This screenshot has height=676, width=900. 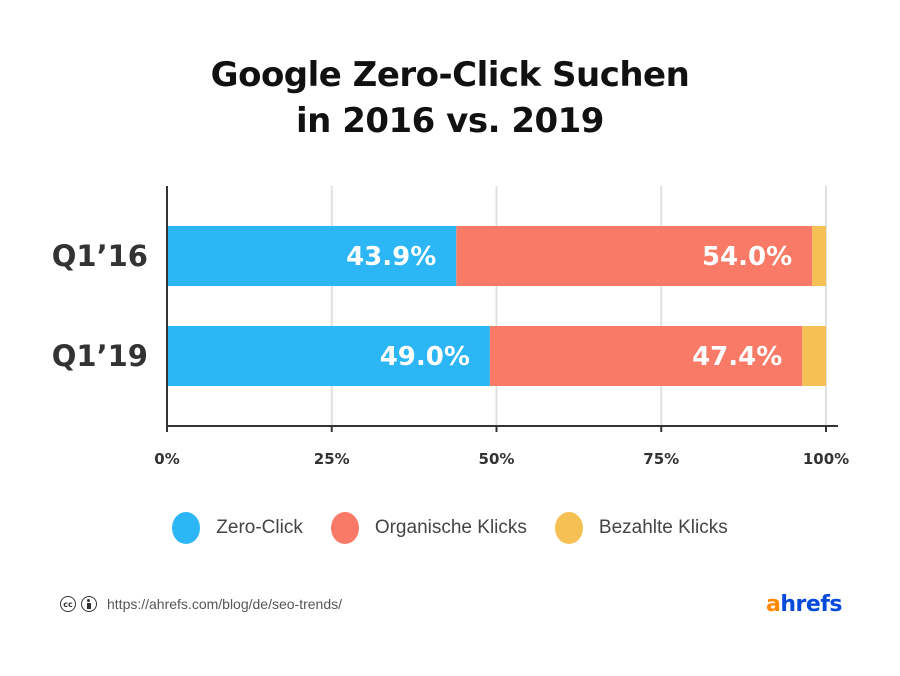 What do you see at coordinates (663, 527) in the screenshot?
I see `legend-label: Bezahlte Klicks` at bounding box center [663, 527].